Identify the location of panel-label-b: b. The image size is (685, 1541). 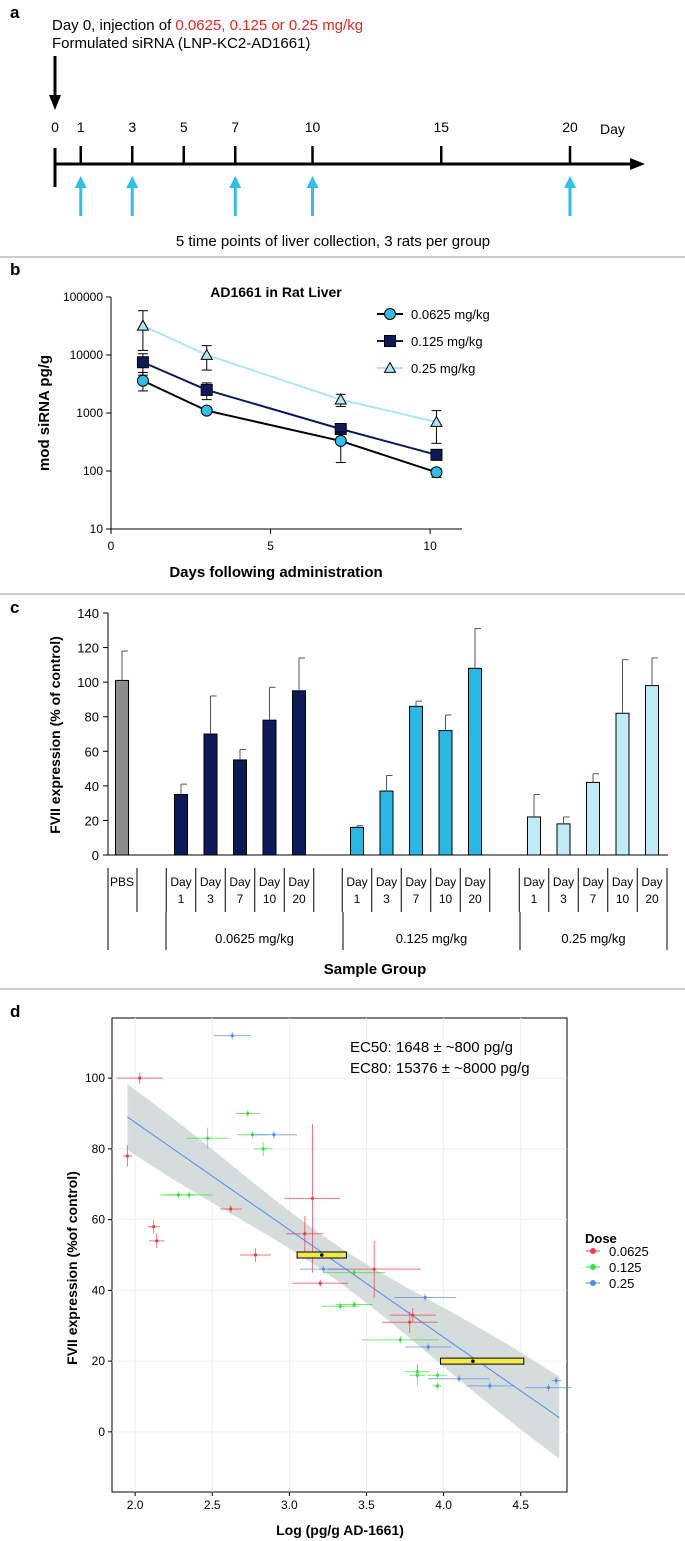
(15, 269).